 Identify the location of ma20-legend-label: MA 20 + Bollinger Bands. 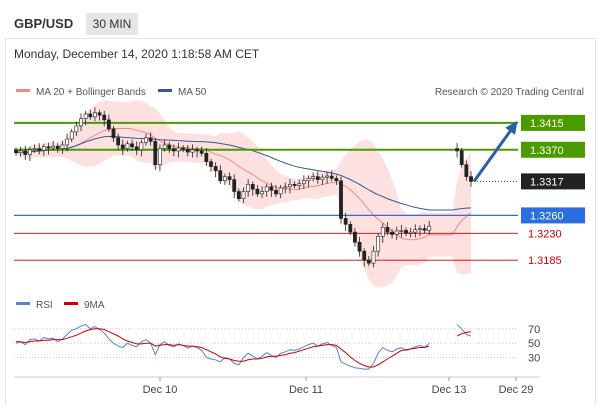
(91, 92).